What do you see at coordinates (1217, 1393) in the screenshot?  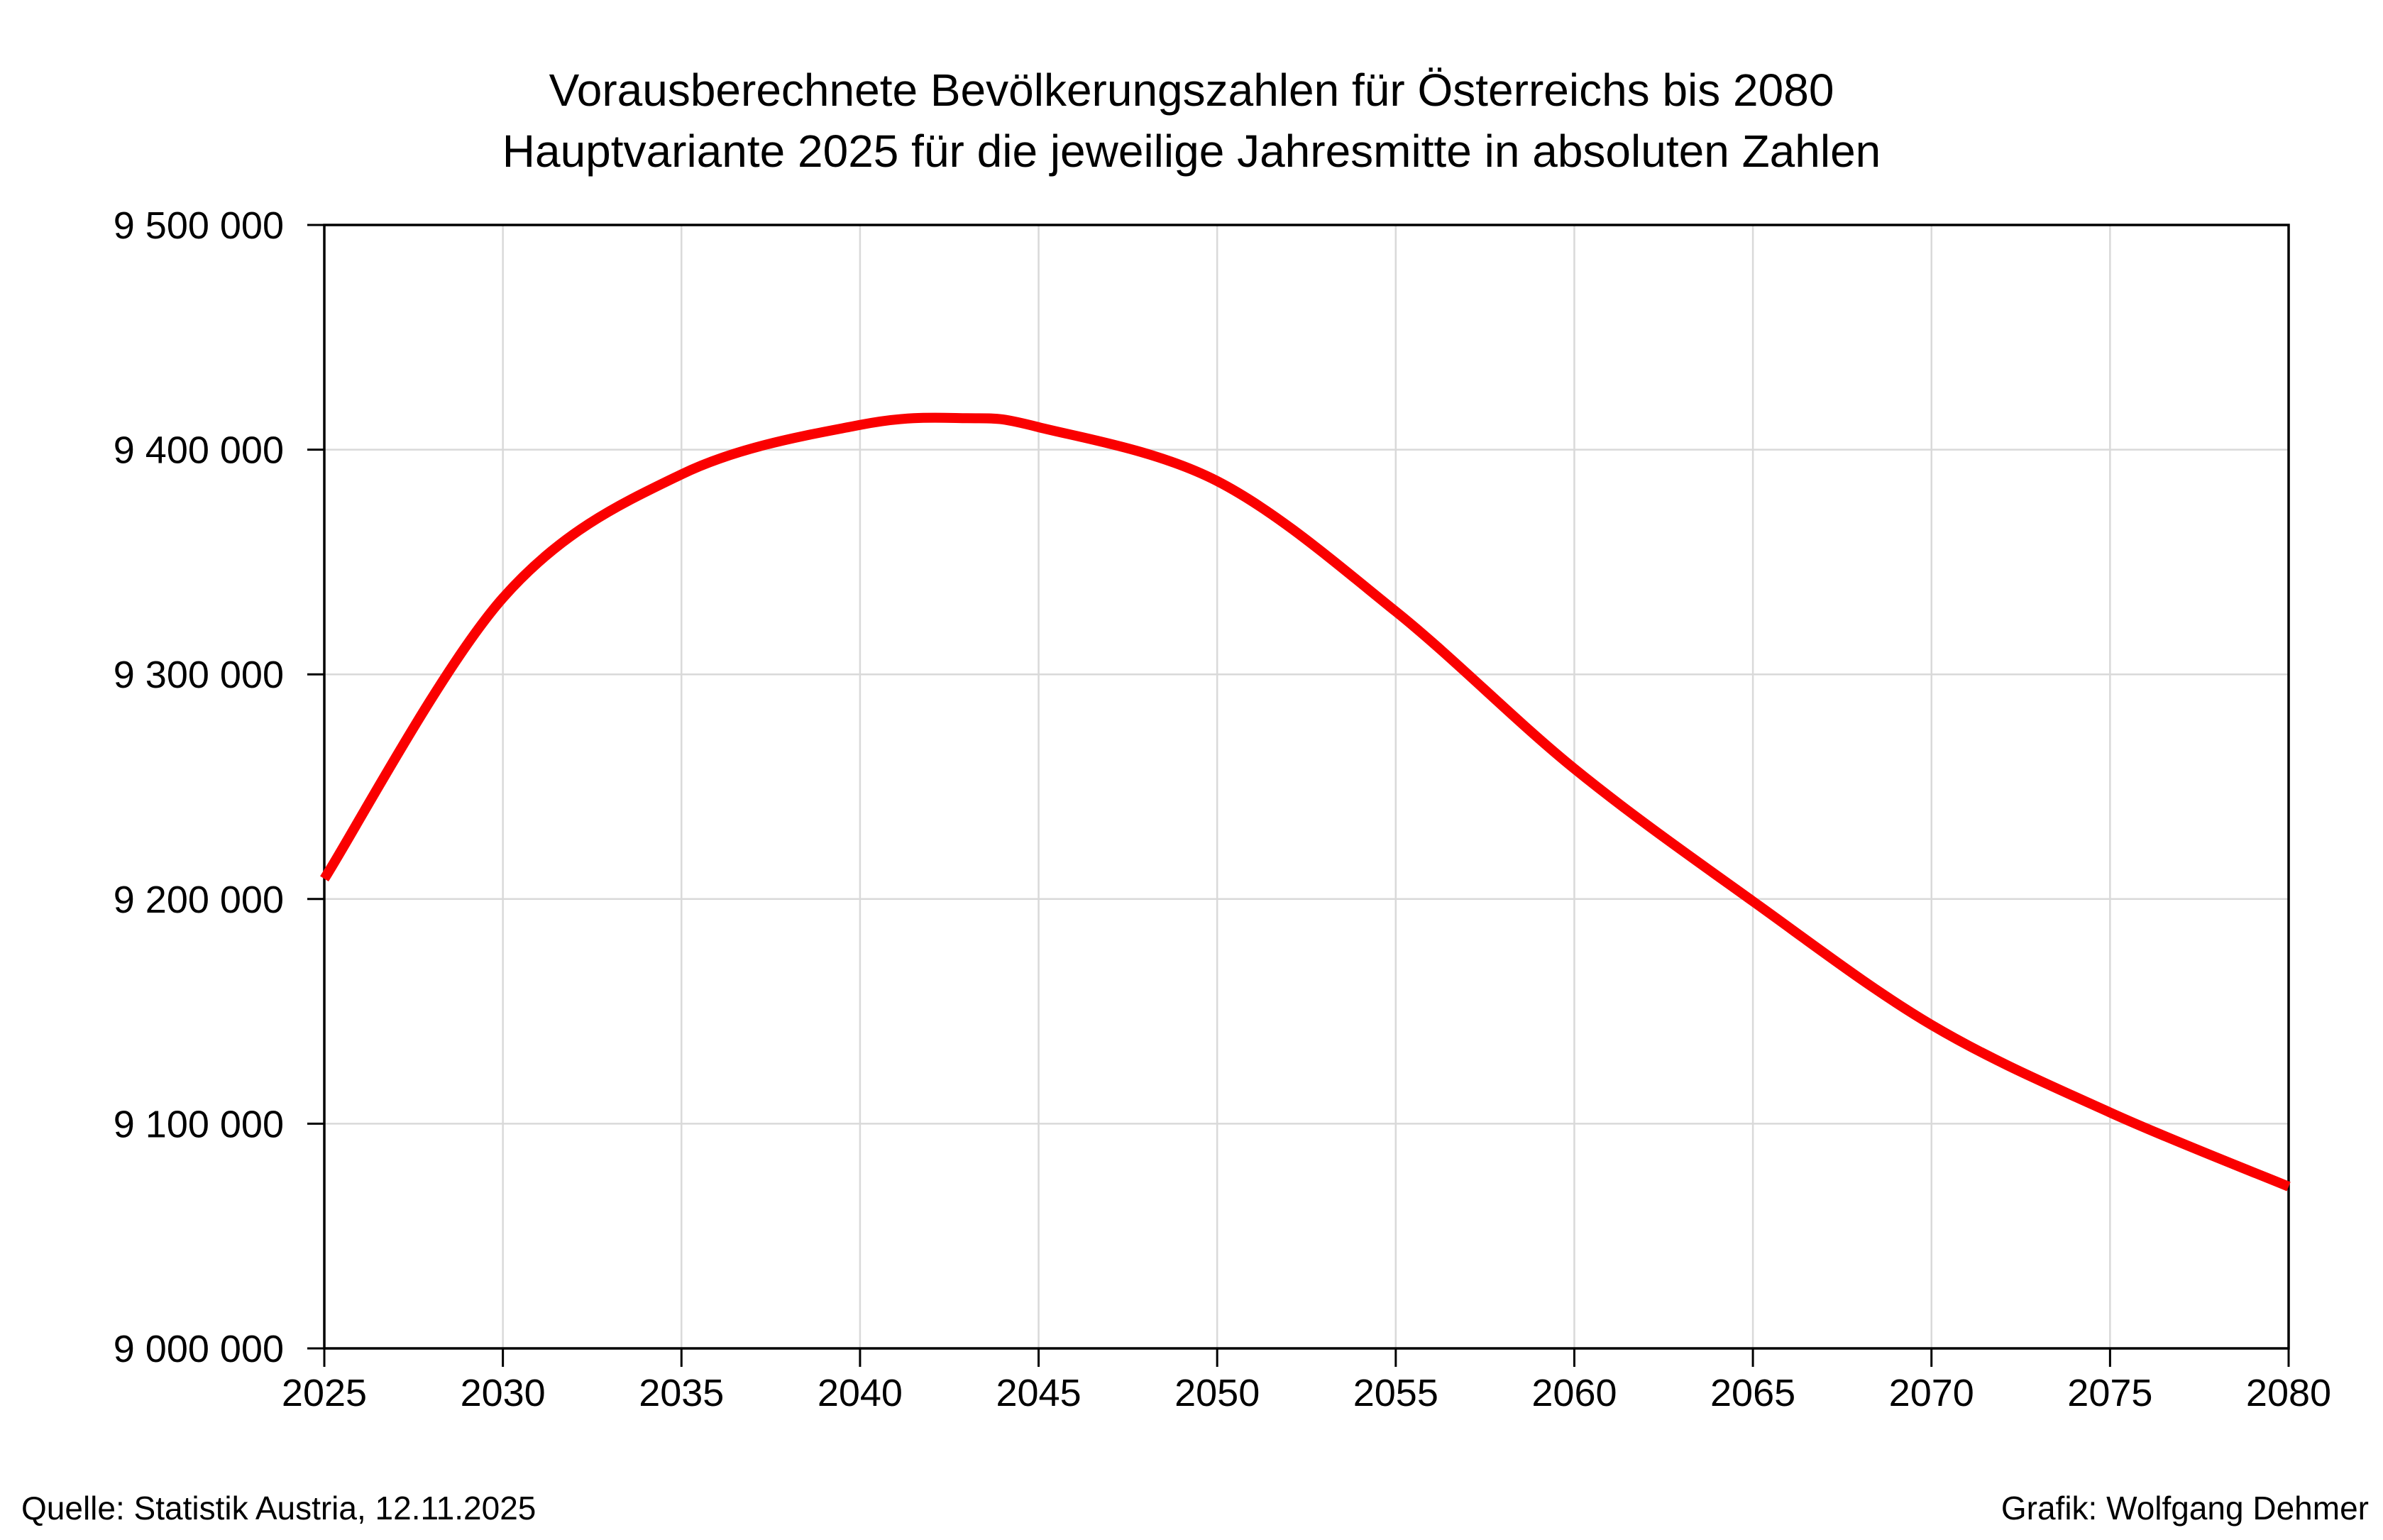 I see `x-tick-label: 2050` at bounding box center [1217, 1393].